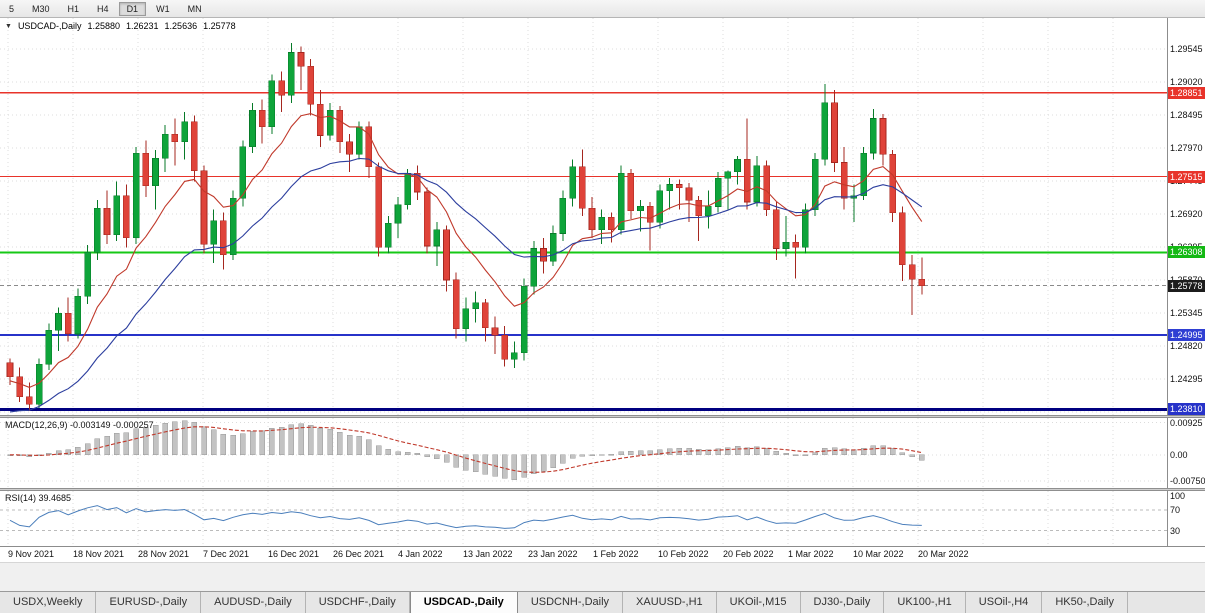 Image resolution: width=1205 pixels, height=613 pixels. I want to click on date-tick-label: 16 Dec 2021, so click(294, 554).